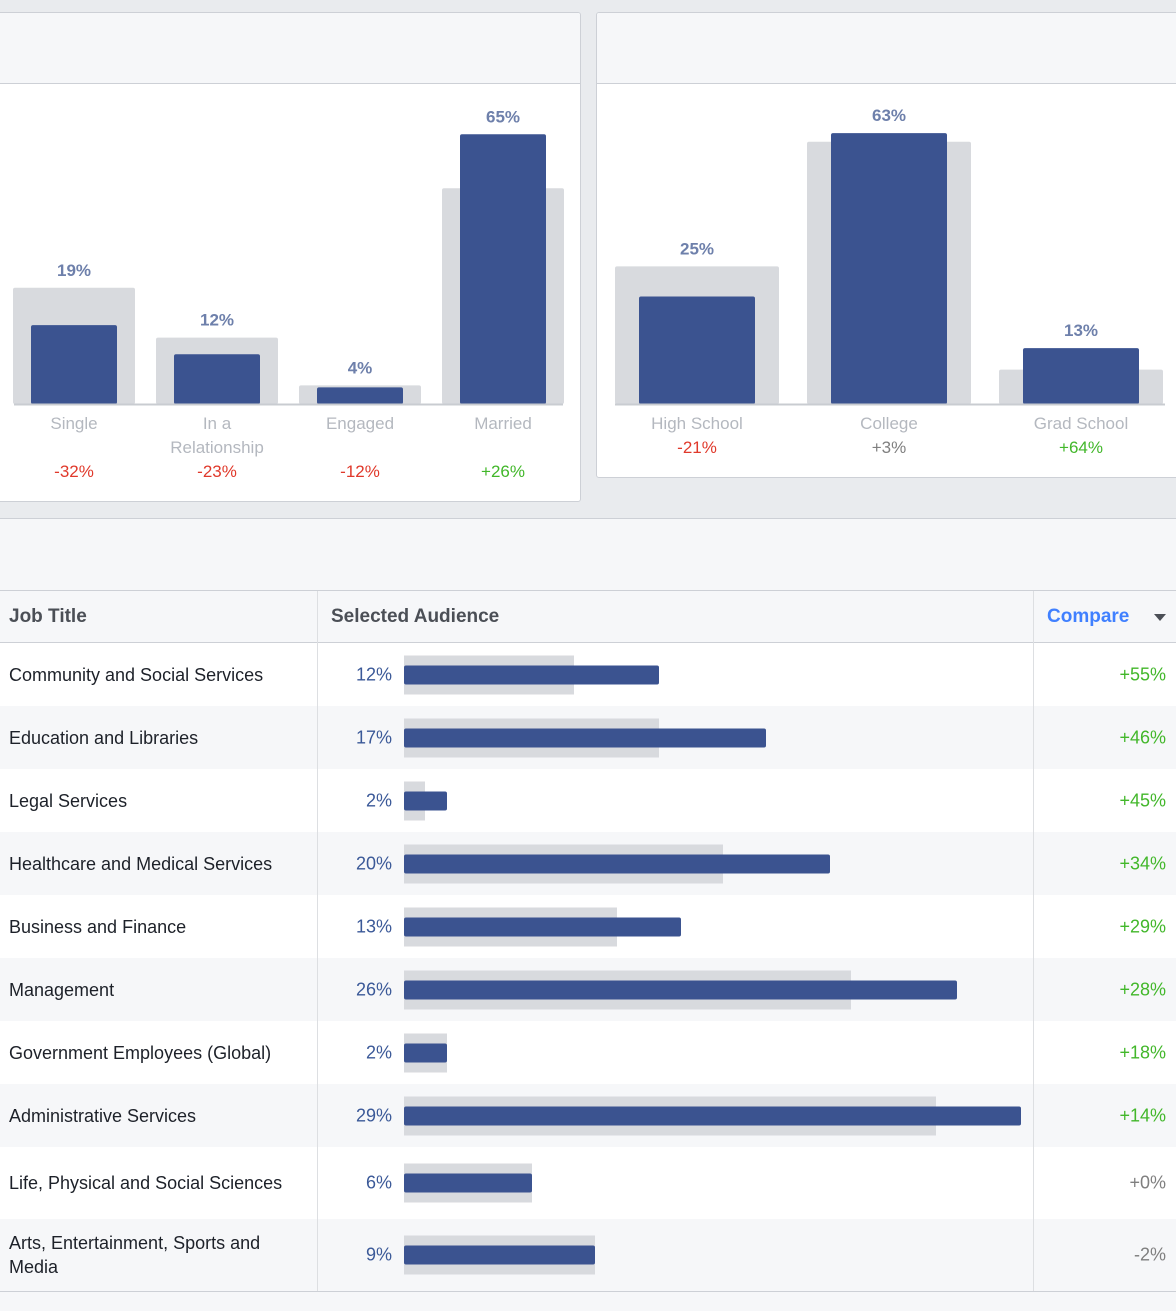  I want to click on table-row: Healthcare and Medical Services 20% +34%, so click(588, 863).